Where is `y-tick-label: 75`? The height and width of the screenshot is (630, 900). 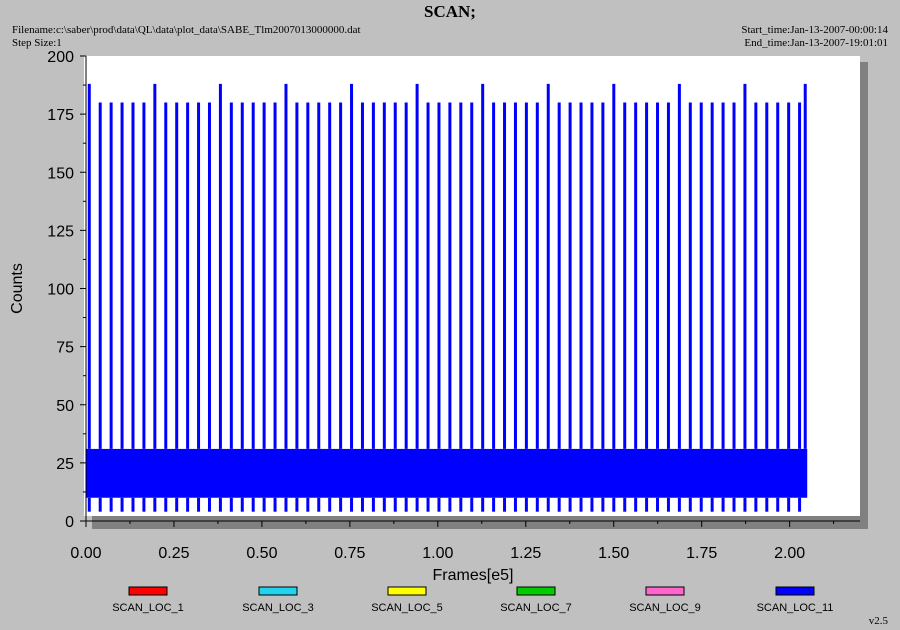 y-tick-label: 75 is located at coordinates (65, 348).